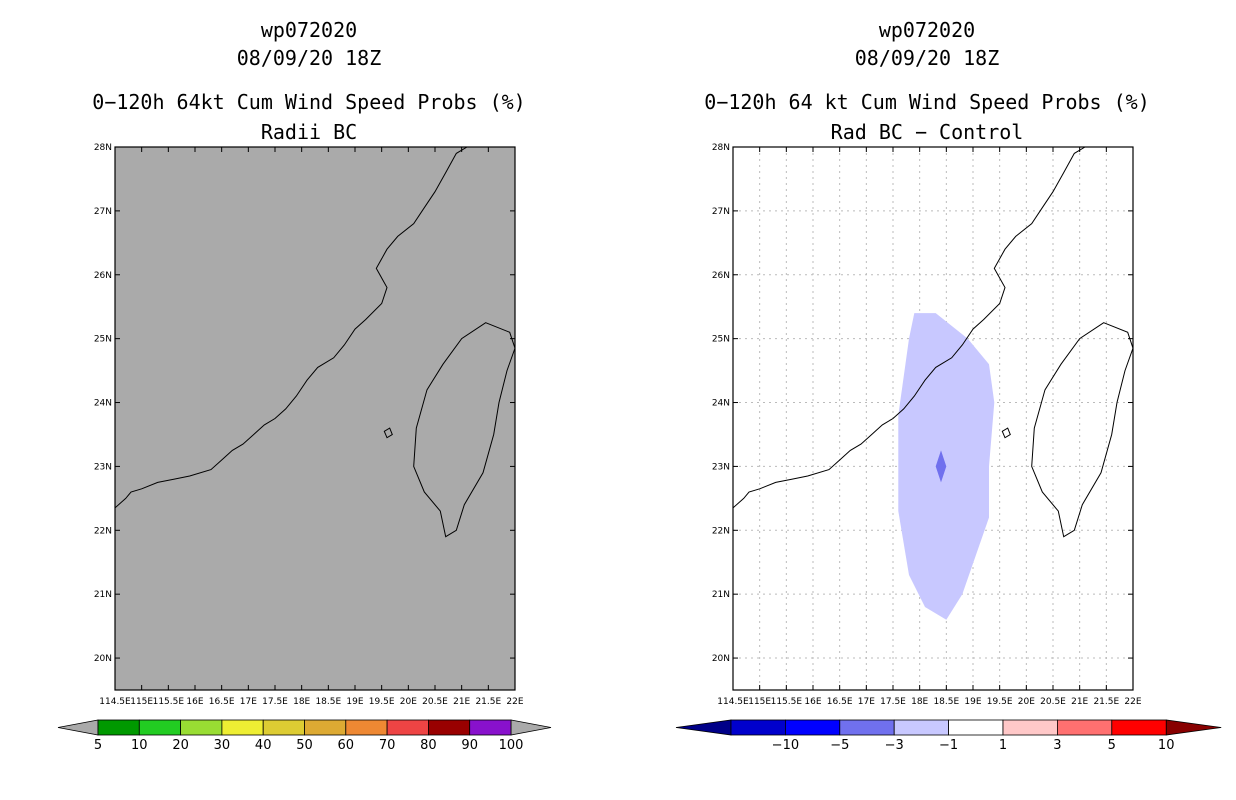 This screenshot has width=1236, height=800. What do you see at coordinates (346, 745) in the screenshot?
I see `colorbar-label: 60` at bounding box center [346, 745].